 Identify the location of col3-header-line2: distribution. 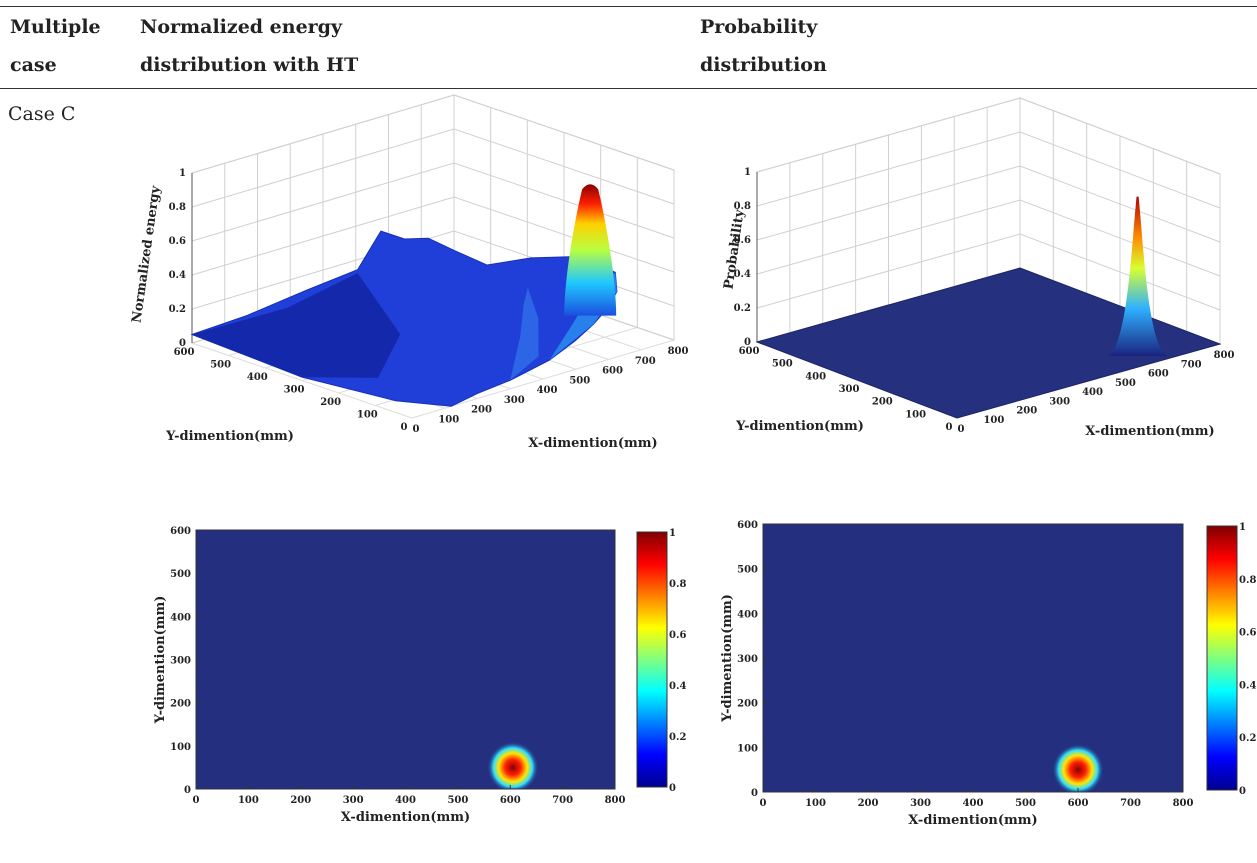
(763, 65).